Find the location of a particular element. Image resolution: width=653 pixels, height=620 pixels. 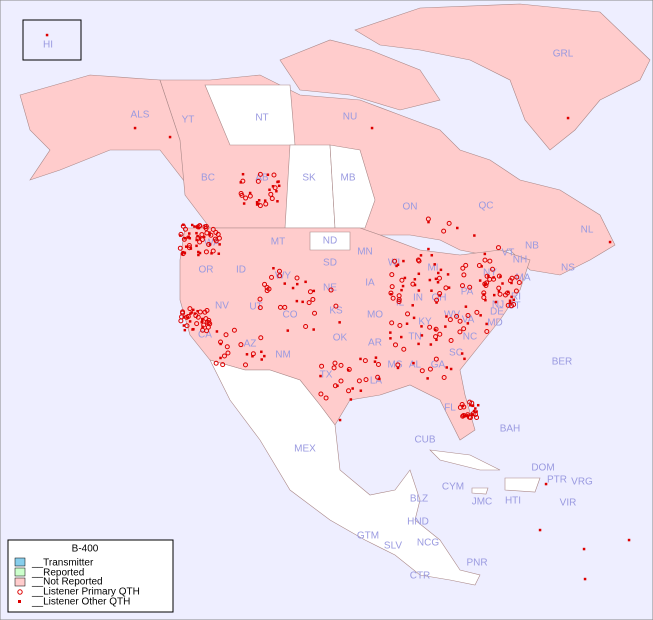

region-label: CTR is located at coordinates (420, 576).